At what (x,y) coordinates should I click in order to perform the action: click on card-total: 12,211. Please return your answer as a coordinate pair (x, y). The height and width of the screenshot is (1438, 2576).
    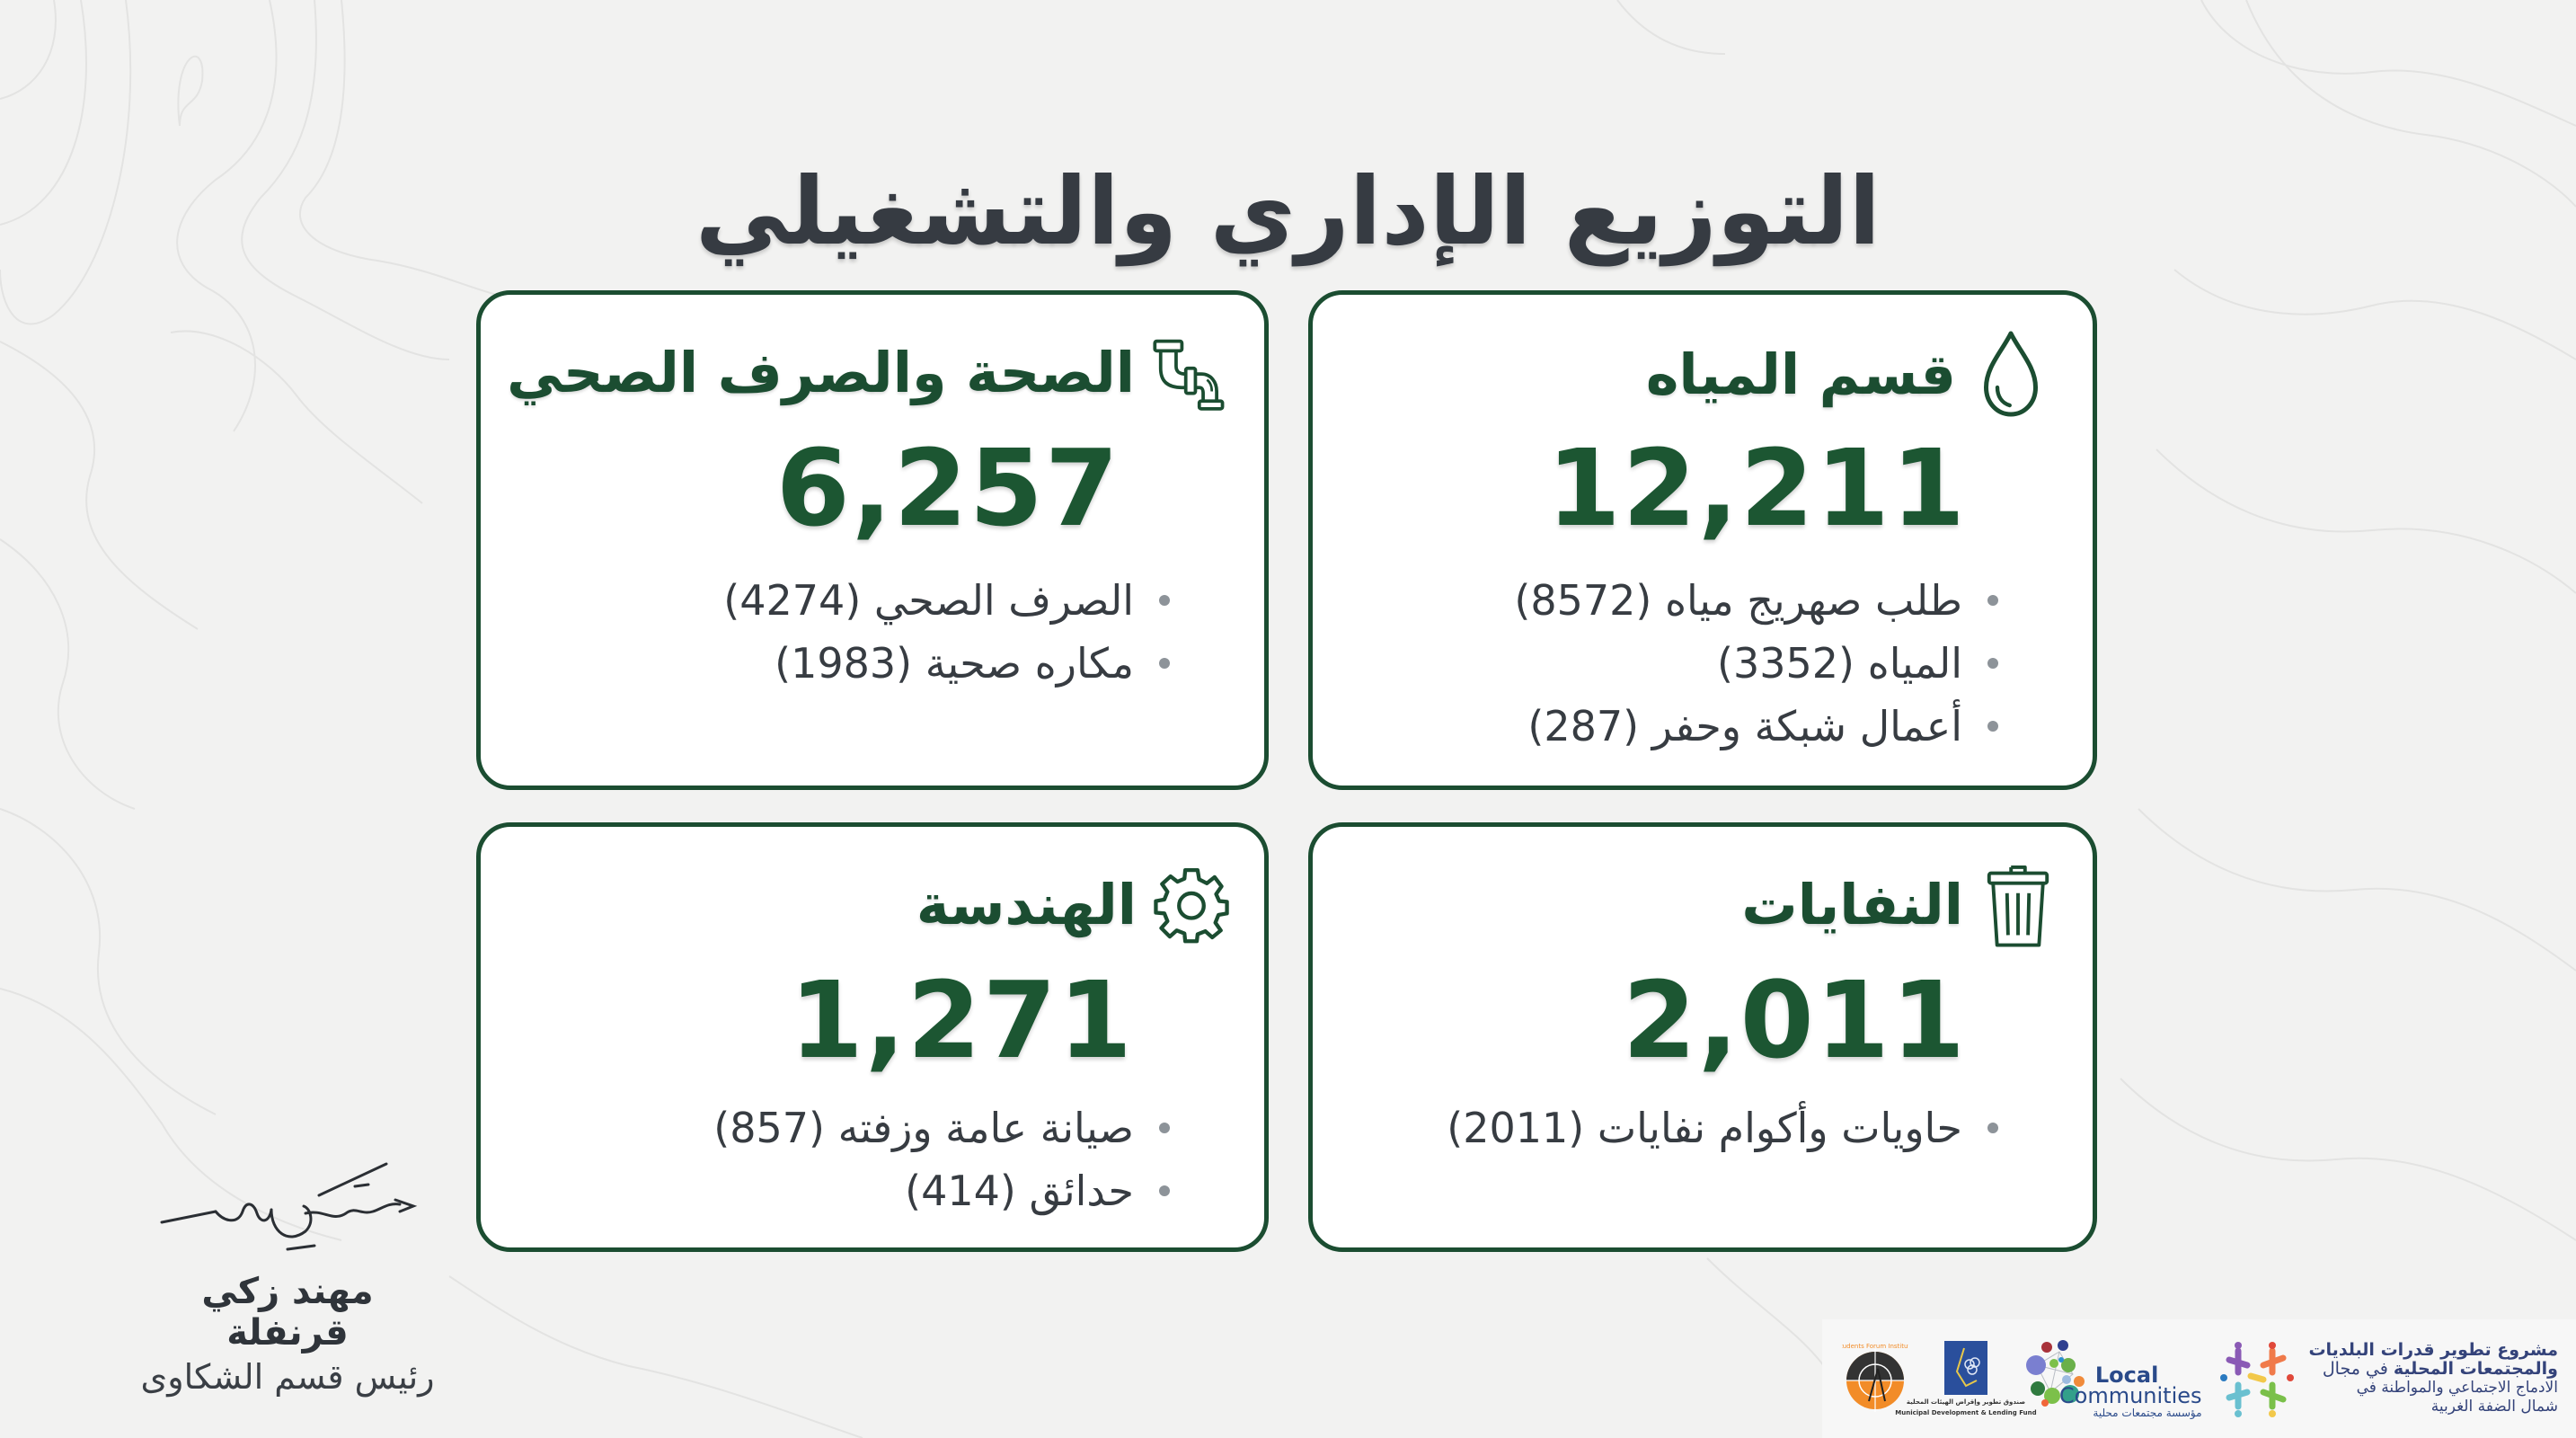
    Looking at the image, I should click on (1756, 488).